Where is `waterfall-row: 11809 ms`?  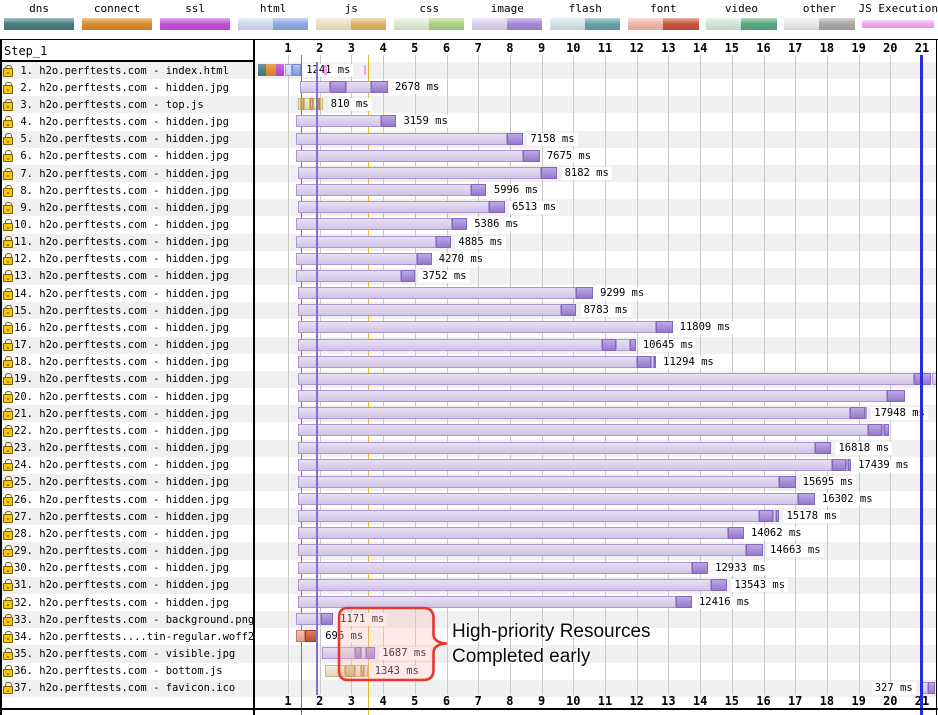 waterfall-row: 11809 ms is located at coordinates (595, 327).